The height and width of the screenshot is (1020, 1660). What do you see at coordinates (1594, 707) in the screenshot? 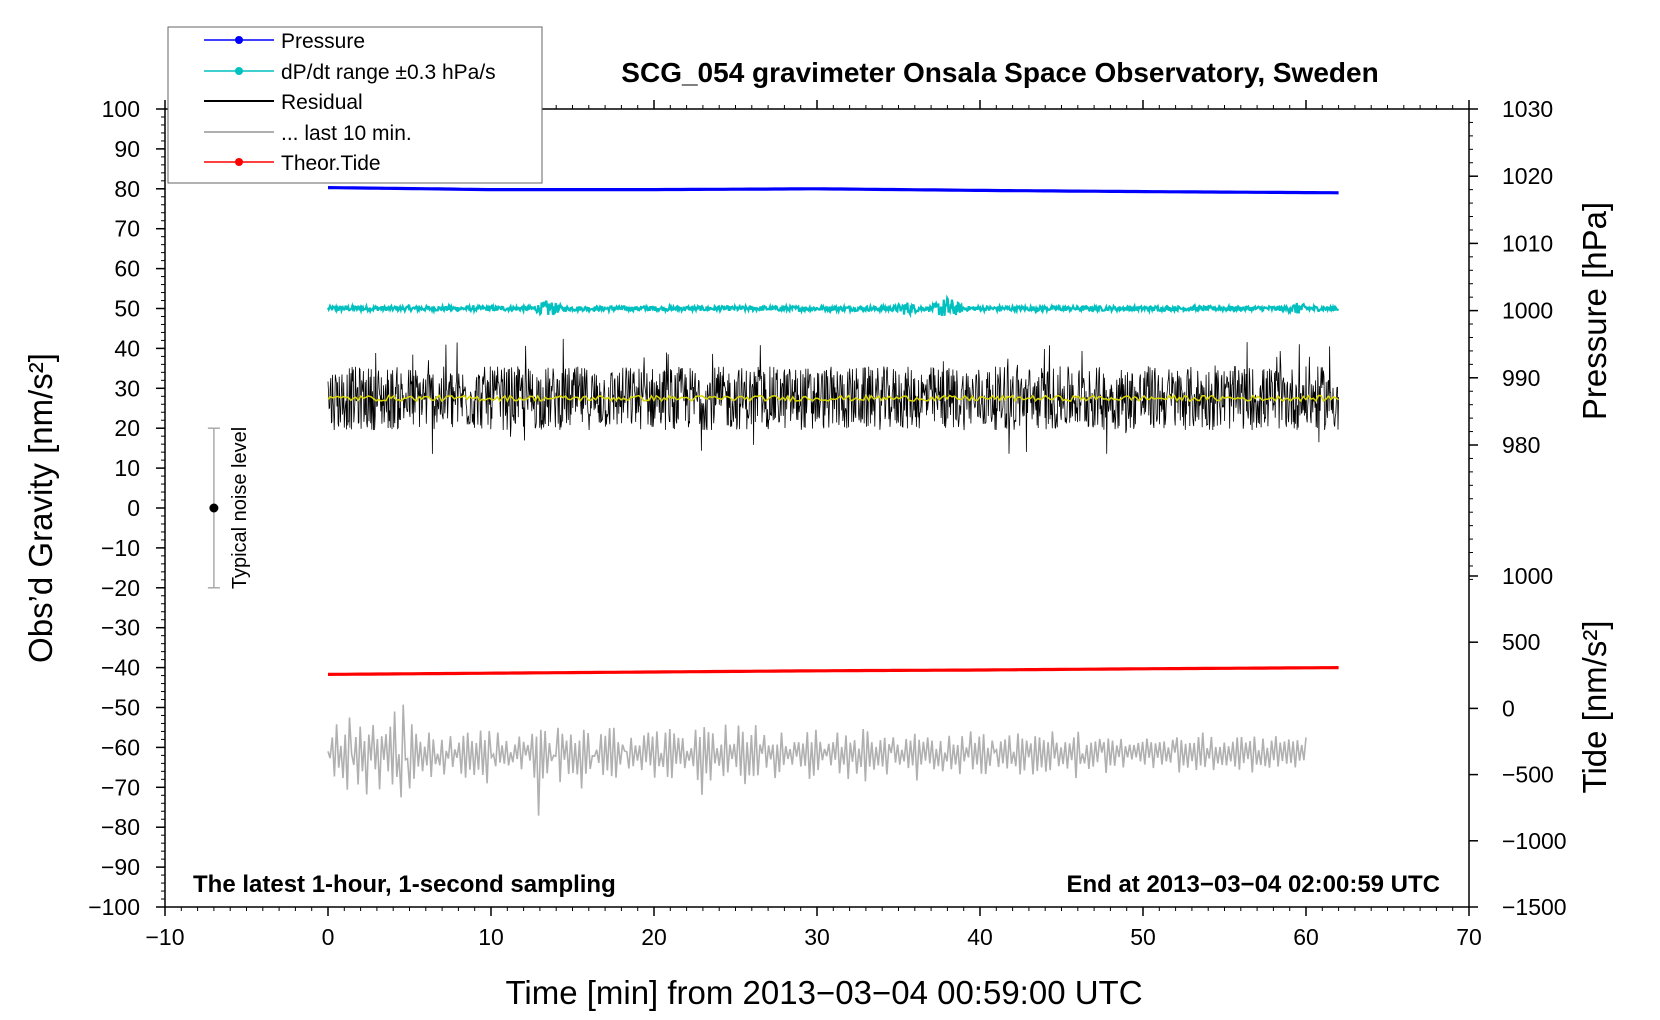
I see `y-axis-label-tide: Tide [nm/s²]` at bounding box center [1594, 707].